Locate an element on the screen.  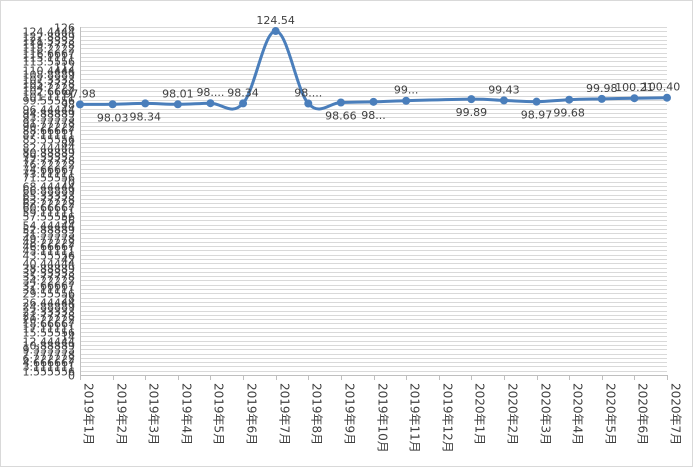
y-tick-label: 99.55556 is located at coordinates (49, 101).